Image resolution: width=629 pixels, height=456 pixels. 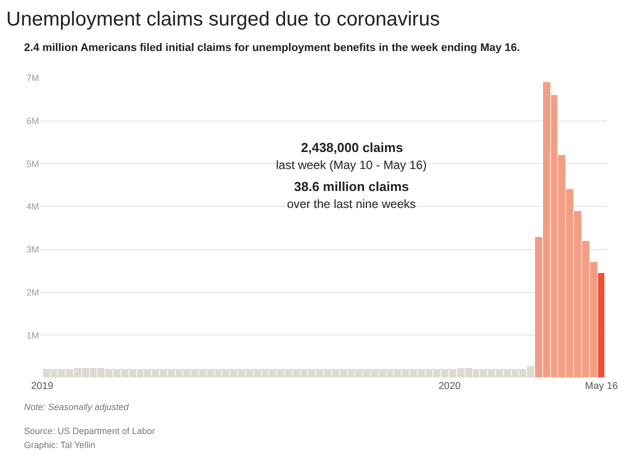 I want to click on chart-subtitle: 2.4 million Americans filed initial claims for unemployment benefits in the week ending May 16., so click(x=272, y=48).